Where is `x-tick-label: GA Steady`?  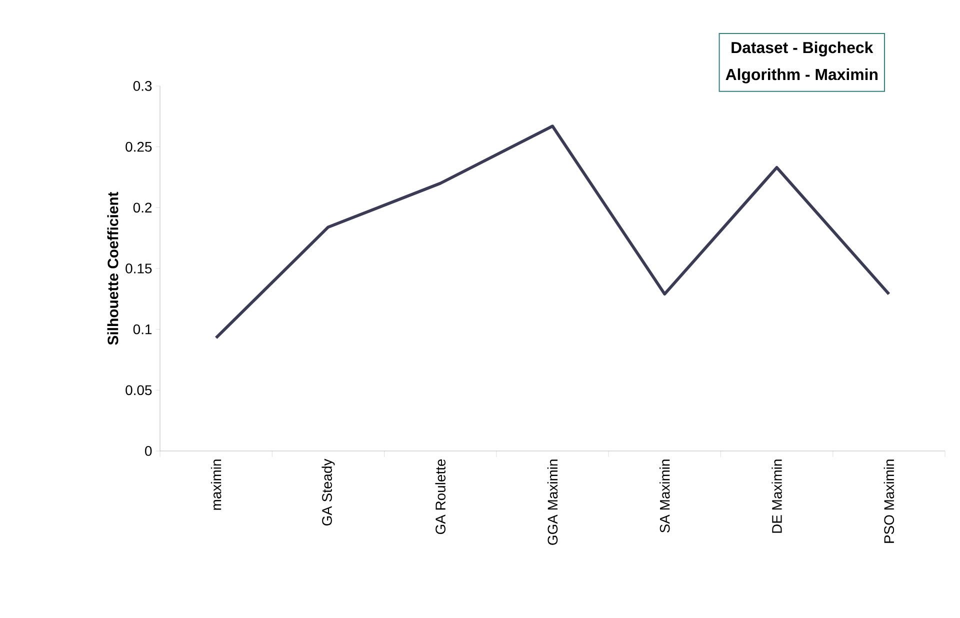
x-tick-label: GA Steady is located at coordinates (328, 492).